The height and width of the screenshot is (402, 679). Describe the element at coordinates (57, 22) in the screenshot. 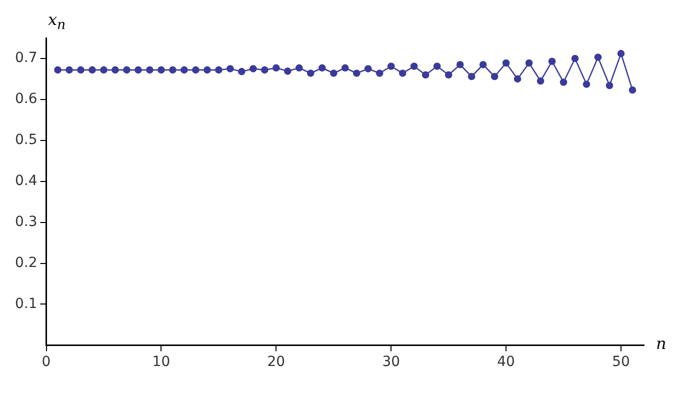

I see `y-axis-title: x$_{n}$` at that location.